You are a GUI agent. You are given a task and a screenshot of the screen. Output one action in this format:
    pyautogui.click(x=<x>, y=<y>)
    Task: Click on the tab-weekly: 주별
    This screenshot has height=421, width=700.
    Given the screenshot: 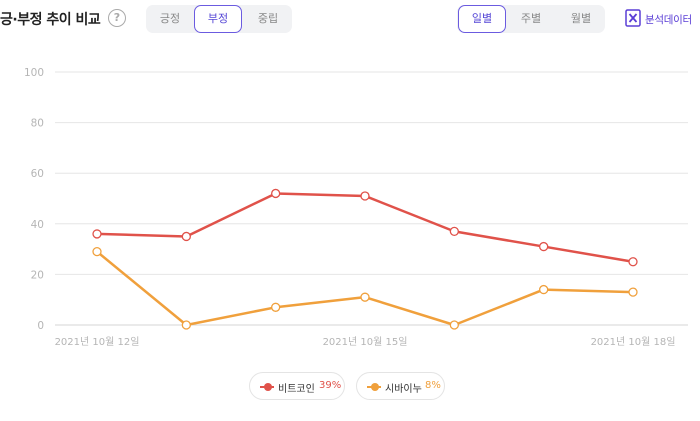 What is the action you would take?
    pyautogui.click(x=531, y=18)
    